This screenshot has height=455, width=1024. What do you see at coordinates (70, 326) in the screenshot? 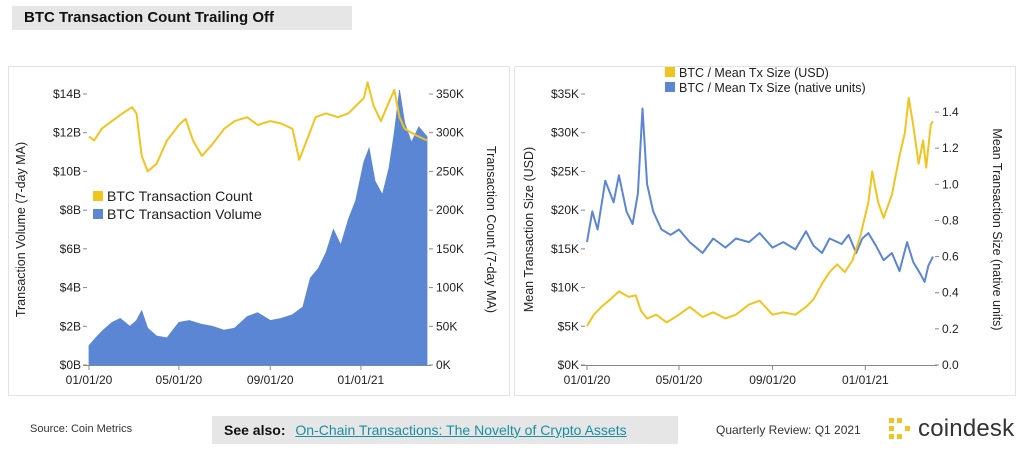
I see `left-tick-label: $2B` at bounding box center [70, 326].